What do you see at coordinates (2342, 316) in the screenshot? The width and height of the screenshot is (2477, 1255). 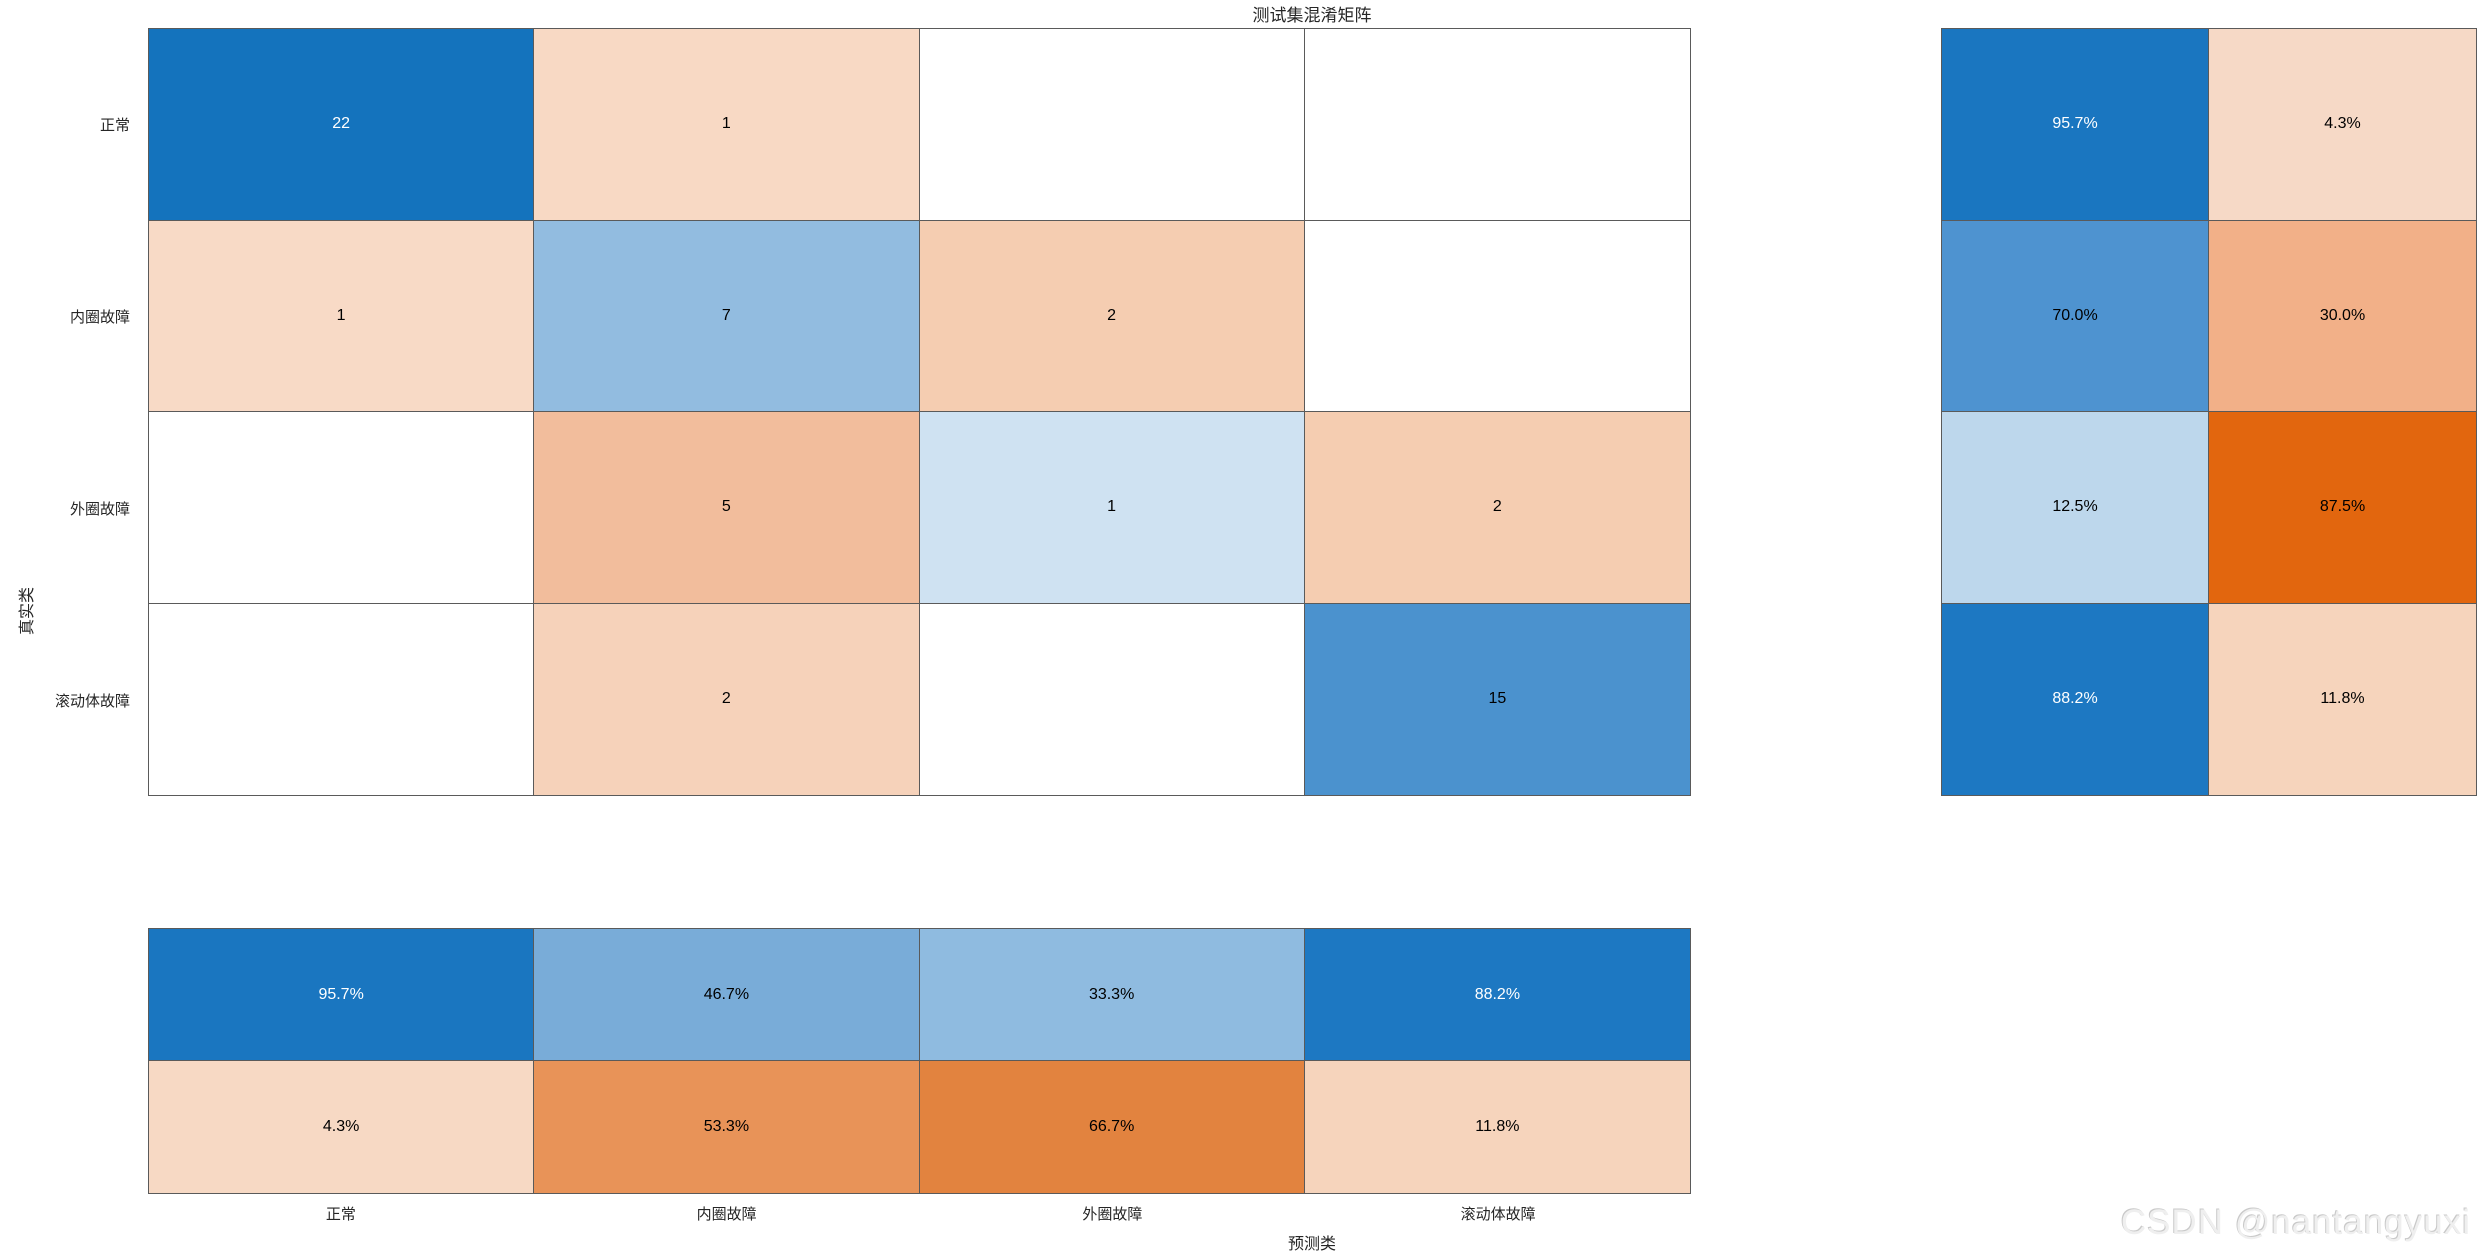 I see `row-summary-cell: 30.0%` at bounding box center [2342, 316].